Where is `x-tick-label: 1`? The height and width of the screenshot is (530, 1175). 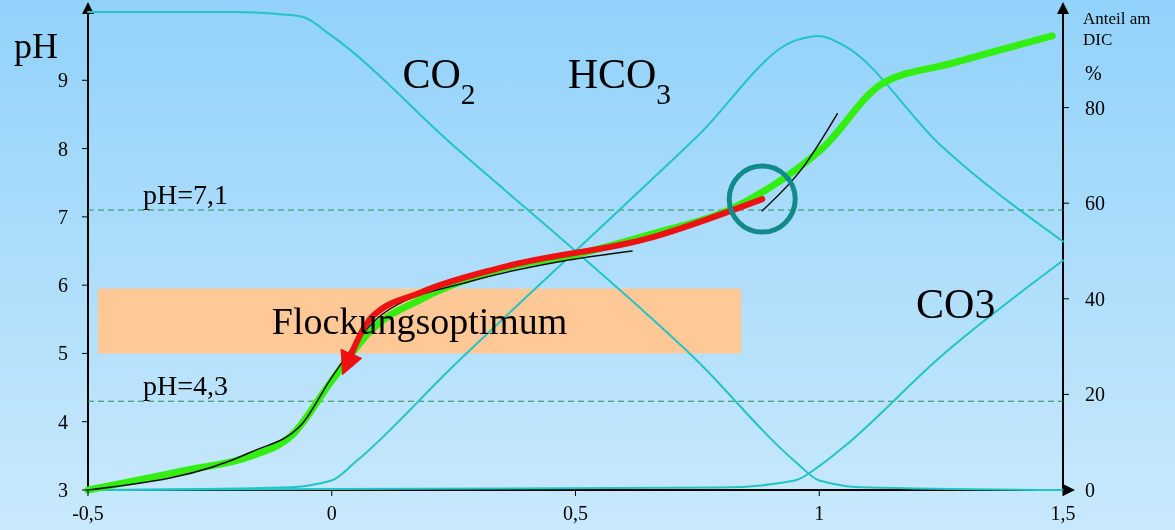
x-tick-label: 1 is located at coordinates (819, 513).